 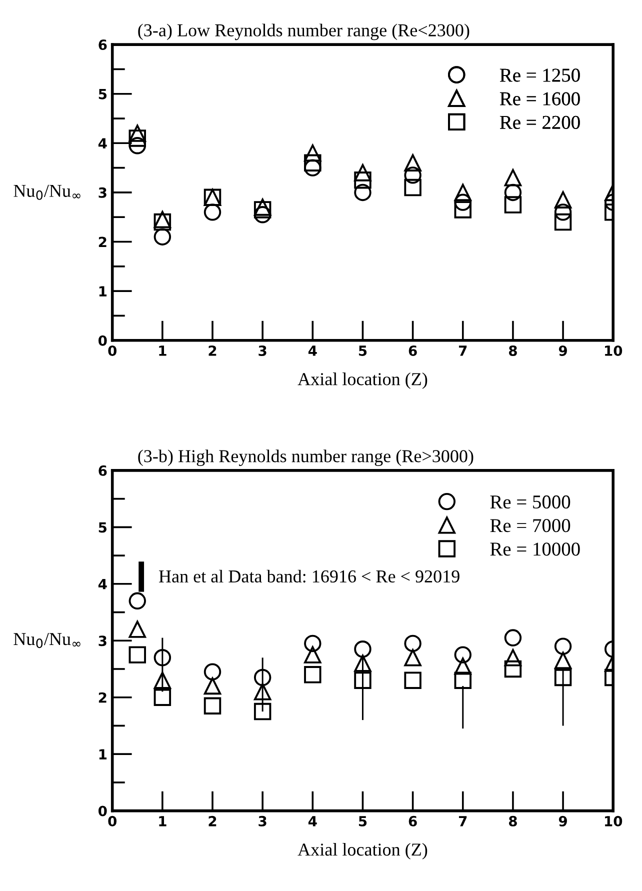 What do you see at coordinates (304, 32) in the screenshot?
I see `chart-title: (3-a) Low Reynolds number range (Re<2300)` at bounding box center [304, 32].